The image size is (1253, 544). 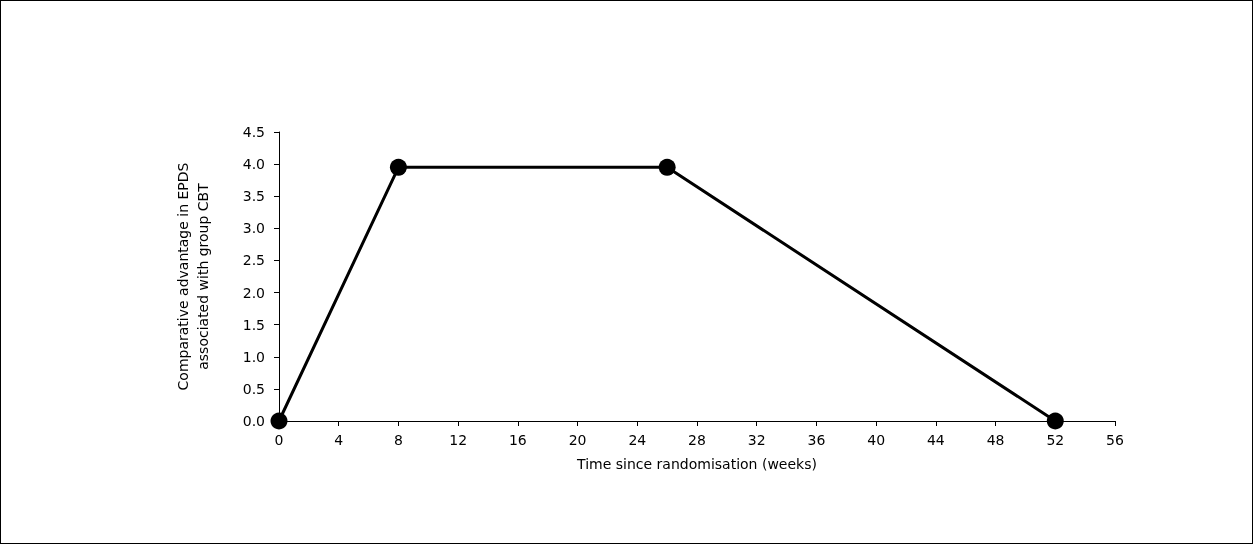 What do you see at coordinates (279, 440) in the screenshot?
I see `x-tick-label: 0` at bounding box center [279, 440].